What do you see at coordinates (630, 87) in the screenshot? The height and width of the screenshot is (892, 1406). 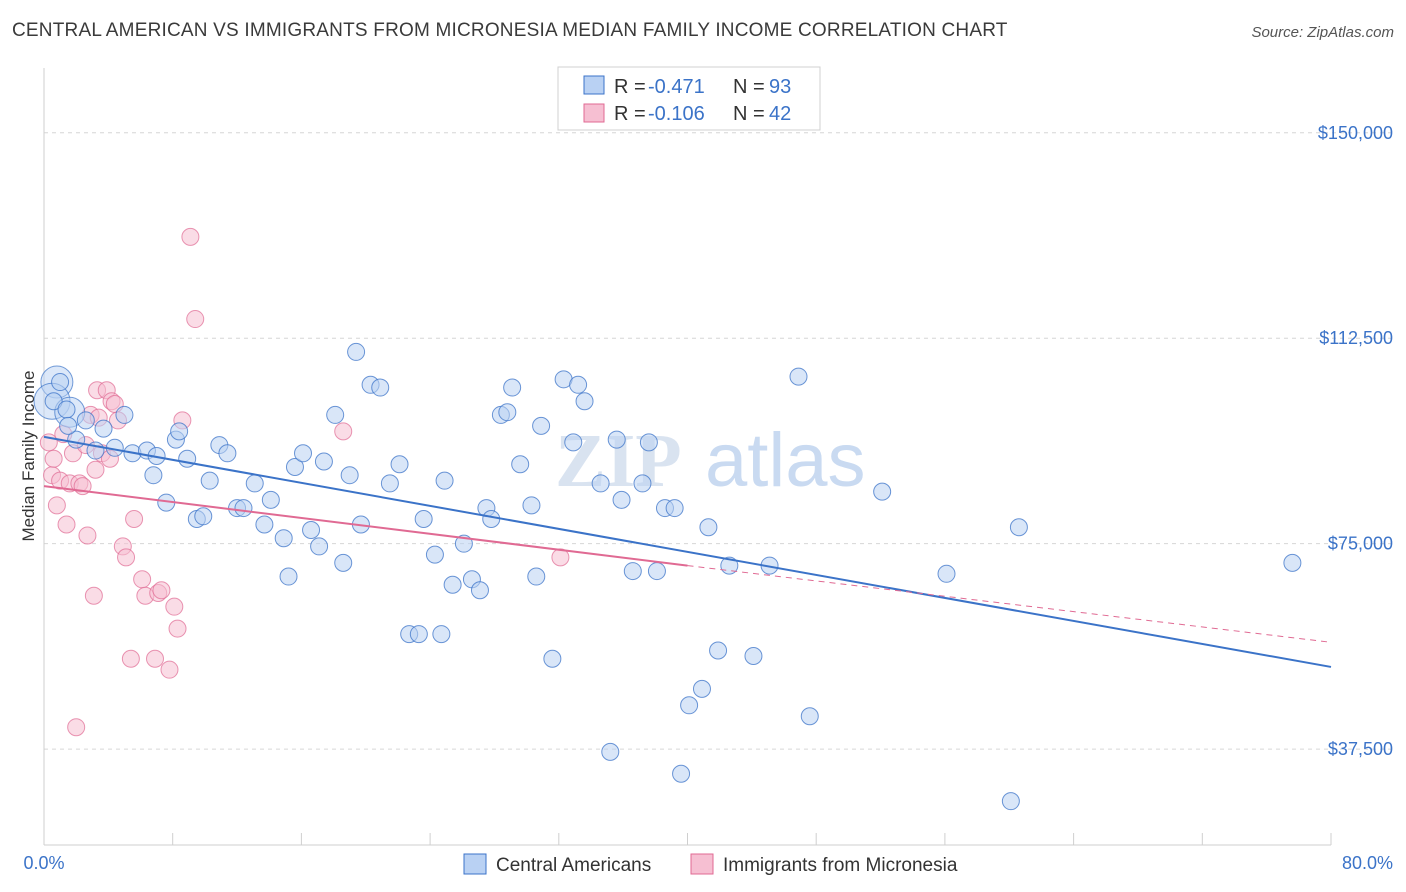 I see `legend-r-label-1: R =` at bounding box center [630, 87].